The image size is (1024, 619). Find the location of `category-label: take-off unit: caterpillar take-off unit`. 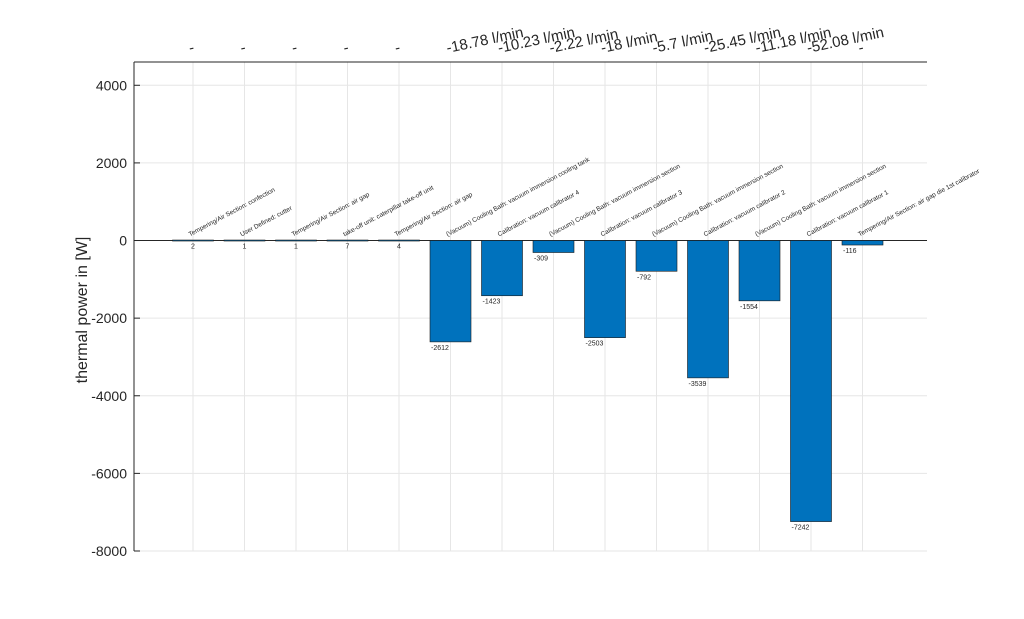

category-label: take-off unit: caterpillar take-off unit is located at coordinates (388, 211).